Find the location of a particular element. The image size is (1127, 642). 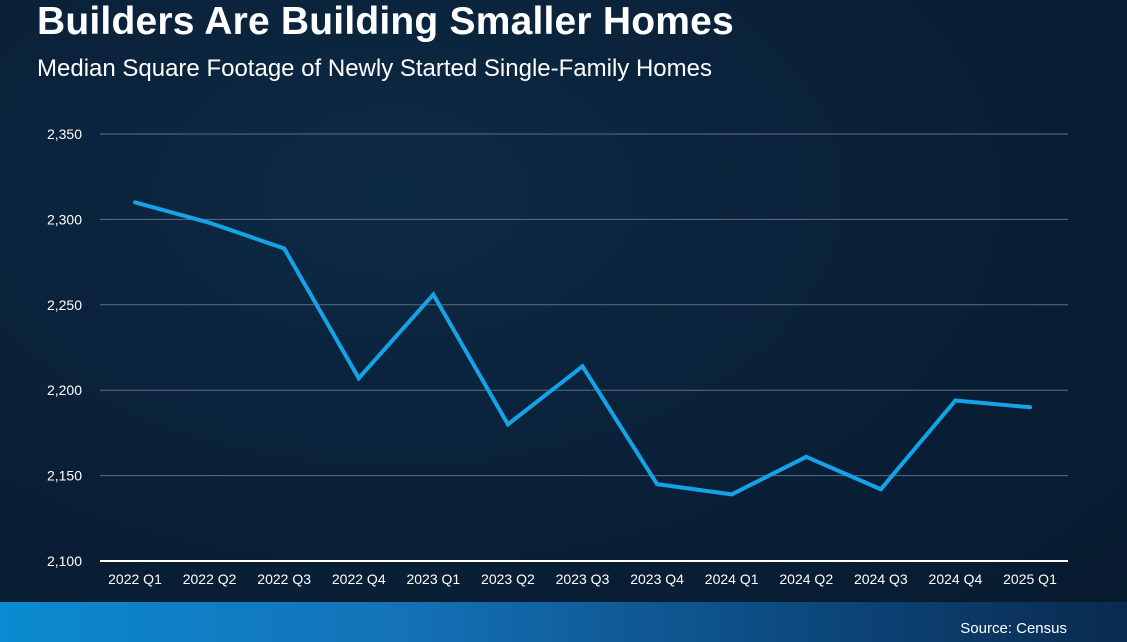

x-tick-label: 2022 Q2 is located at coordinates (210, 579).